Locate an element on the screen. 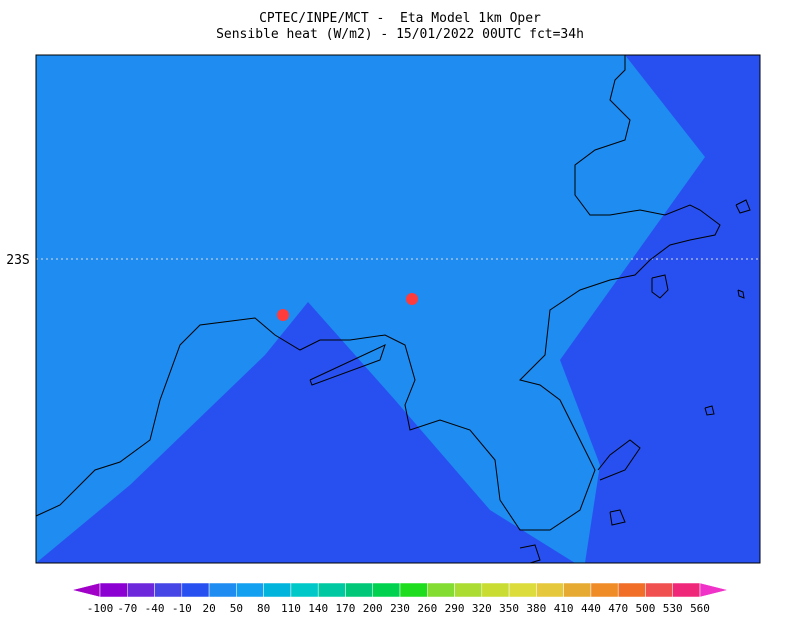  colorbar-label: 410 is located at coordinates (564, 608).